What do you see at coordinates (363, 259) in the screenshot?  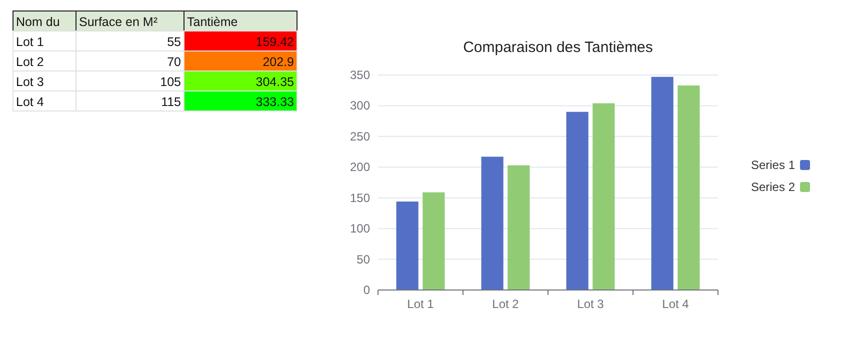 I see `y-tick-label: 50` at bounding box center [363, 259].